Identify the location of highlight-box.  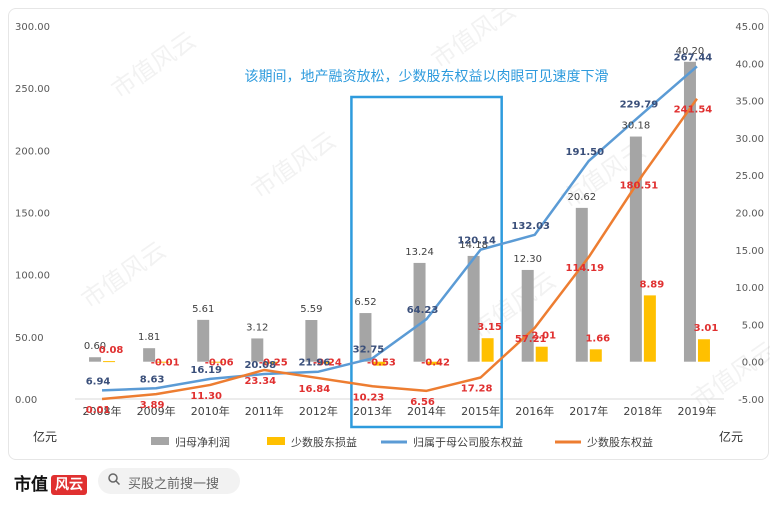
(426, 262).